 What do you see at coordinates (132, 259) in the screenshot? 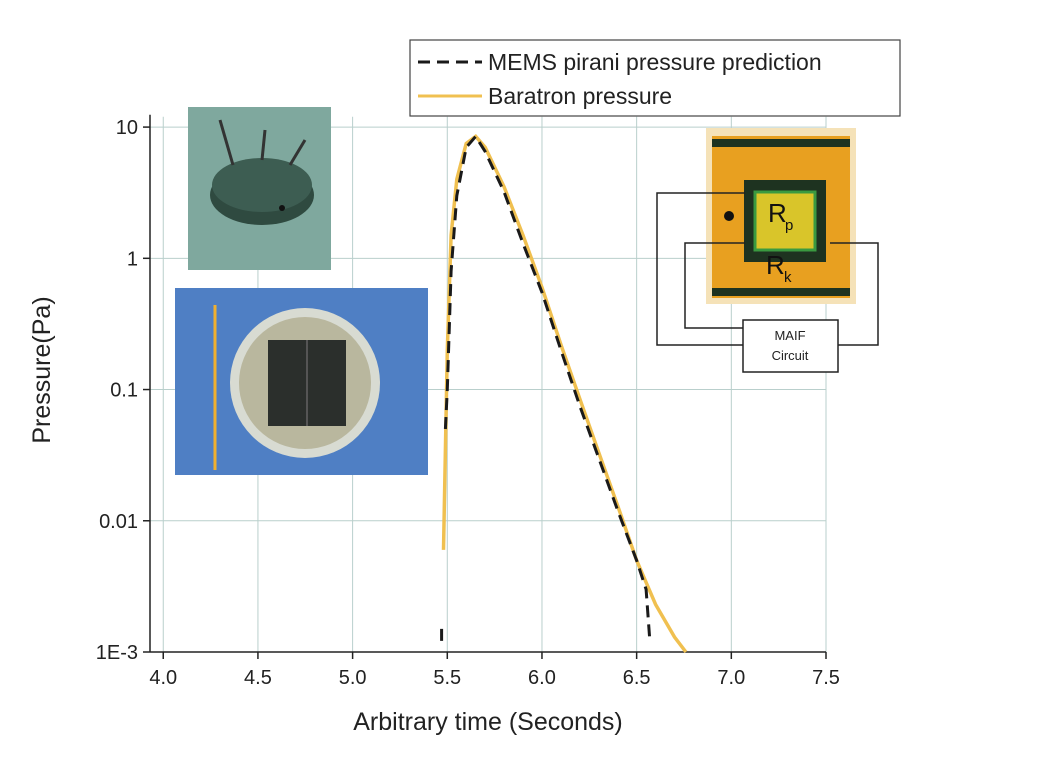
I see `y-tick-label: 1` at bounding box center [132, 259].